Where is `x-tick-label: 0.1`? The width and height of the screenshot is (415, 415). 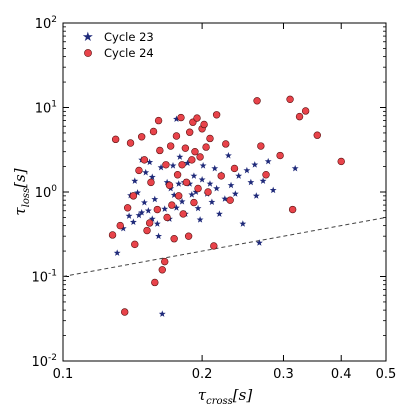
x-tick-label: 0.1 is located at coordinates (63, 374).